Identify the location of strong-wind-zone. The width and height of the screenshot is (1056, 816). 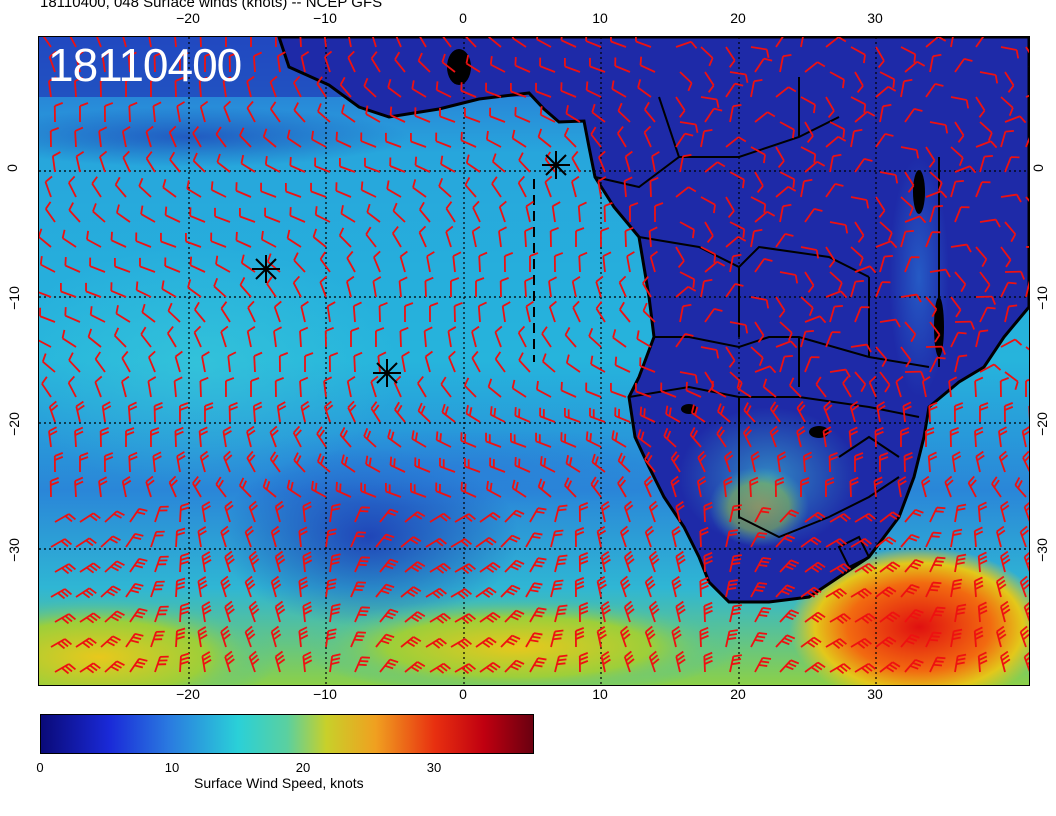
(159, 641).